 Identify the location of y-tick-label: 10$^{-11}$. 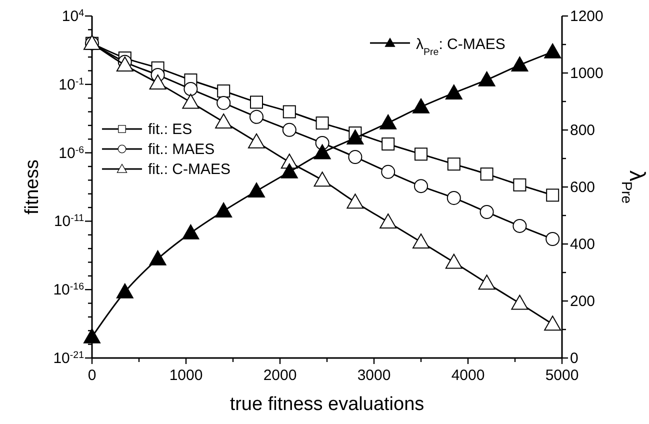
(69, 221).